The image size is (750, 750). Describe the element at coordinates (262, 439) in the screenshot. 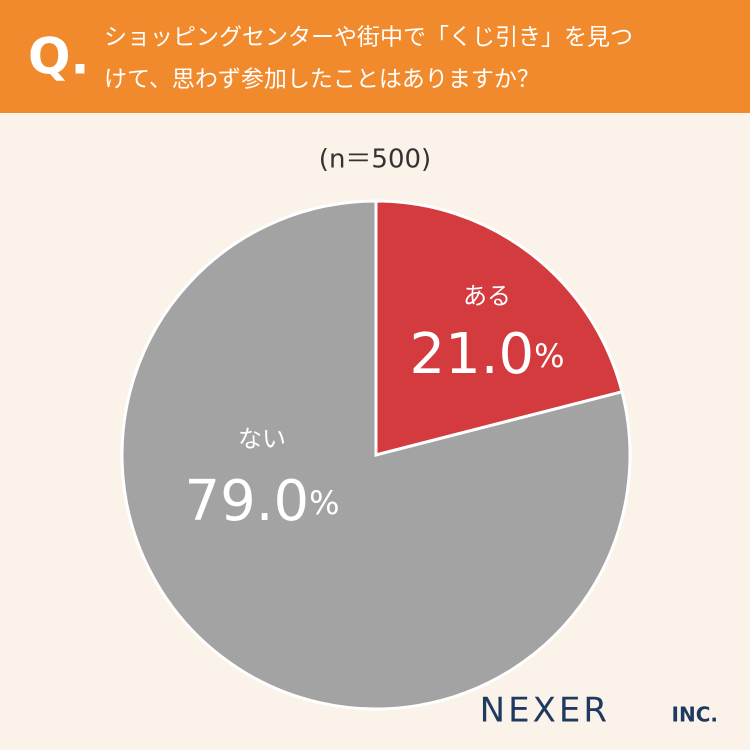

I see `slice-category-label: ない` at that location.